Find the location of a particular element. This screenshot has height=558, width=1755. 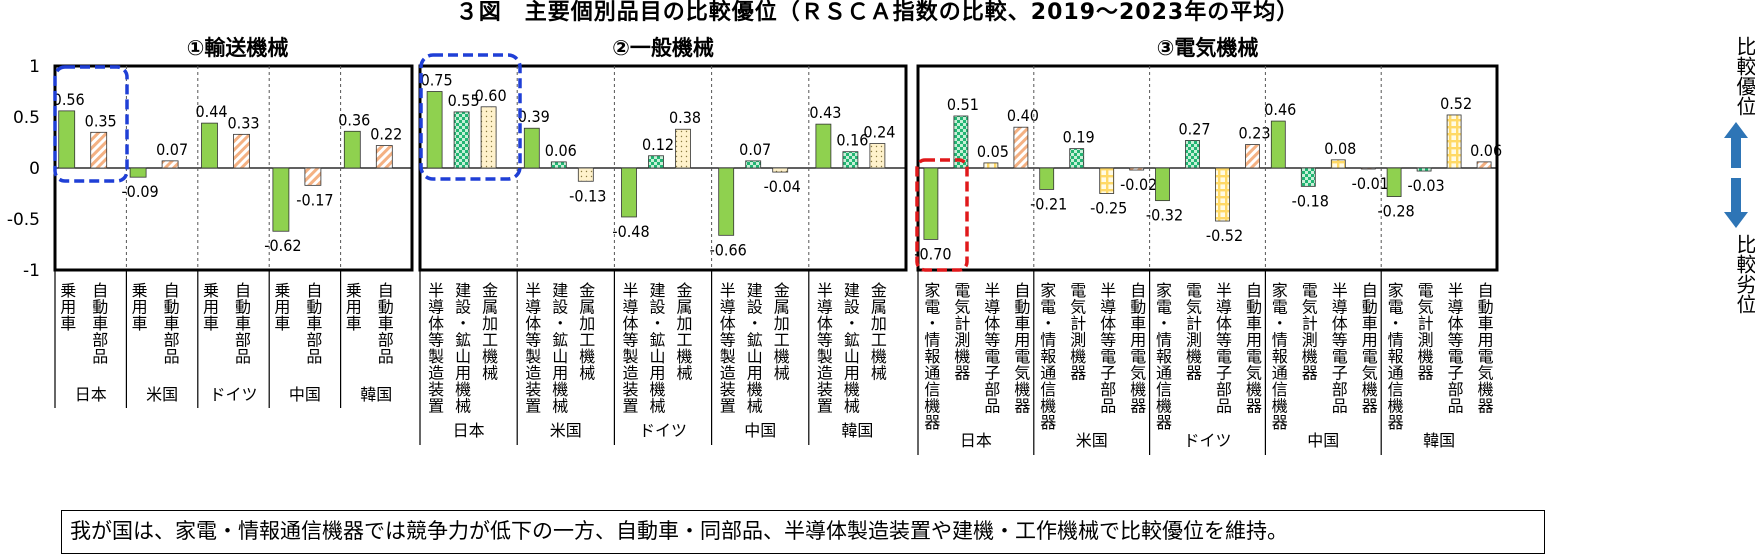

data-label: 0.51 is located at coordinates (963, 104).